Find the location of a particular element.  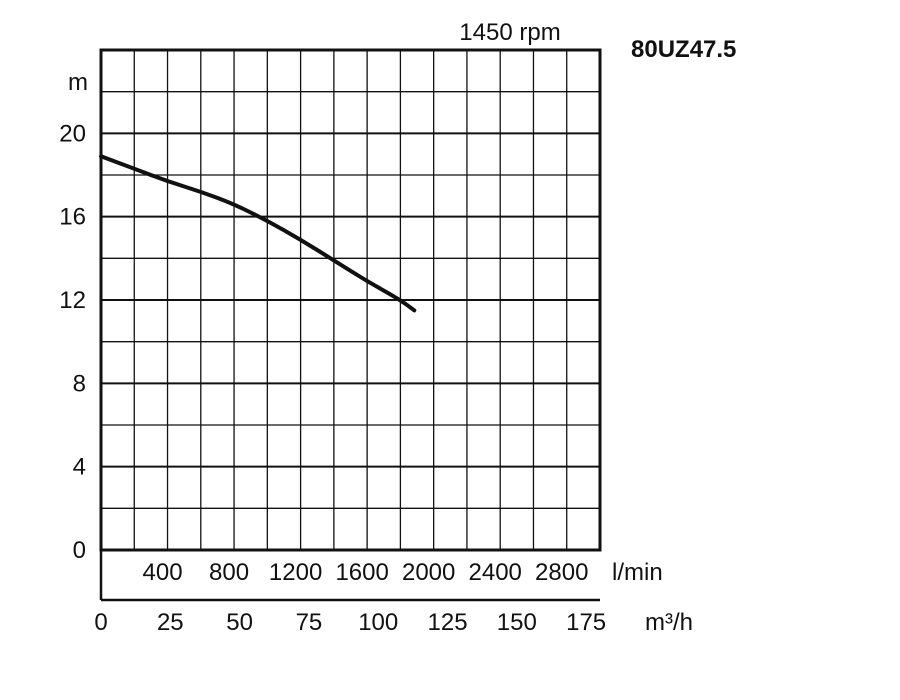

speed-label: 1450 rpm is located at coordinates (509, 32).